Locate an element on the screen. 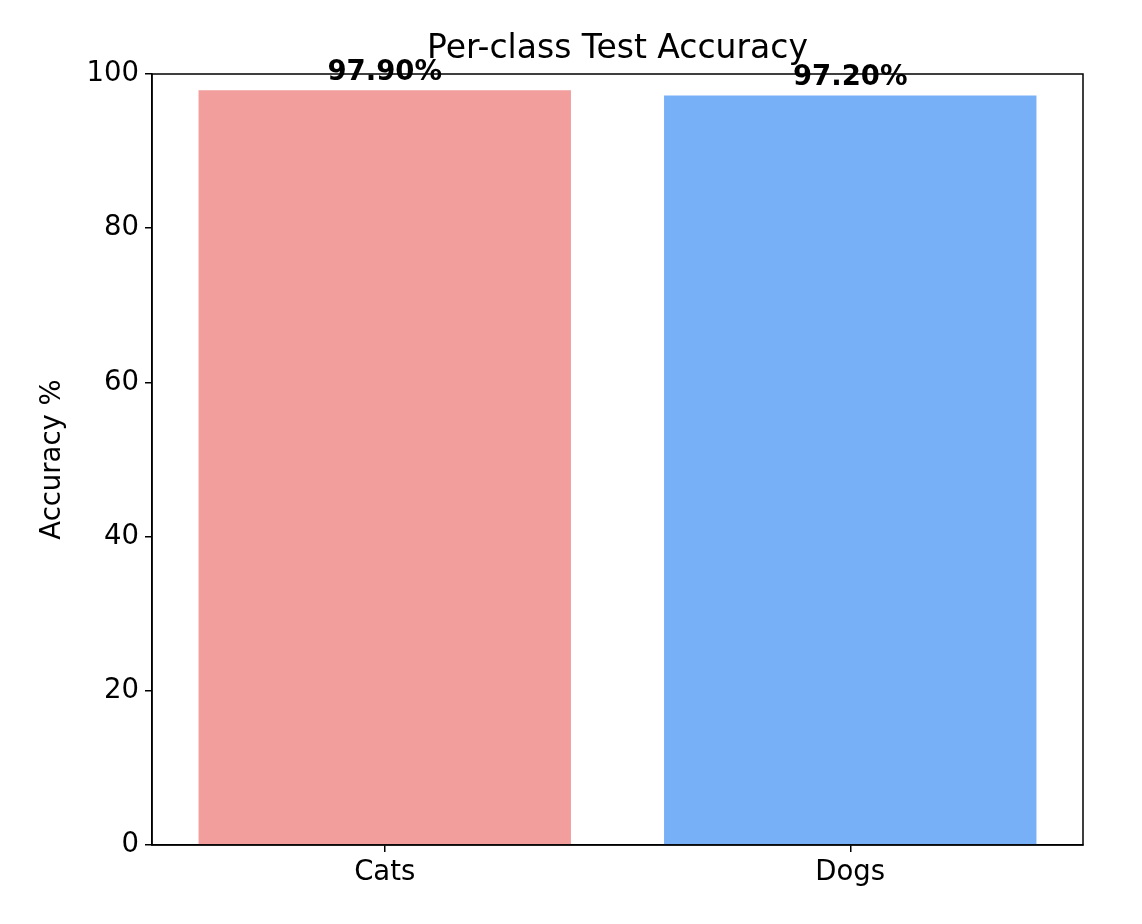 Image resolution: width=1142 pixels, height=924 pixels. x-tick-label: Cats is located at coordinates (385, 869).